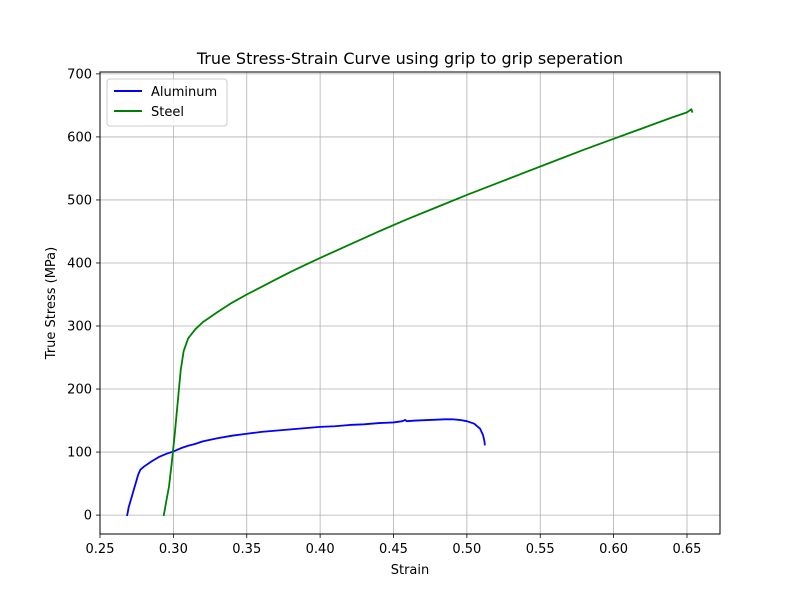 This screenshot has width=800, height=604. What do you see at coordinates (79, 200) in the screenshot?
I see `y-tick-label: 500` at bounding box center [79, 200].